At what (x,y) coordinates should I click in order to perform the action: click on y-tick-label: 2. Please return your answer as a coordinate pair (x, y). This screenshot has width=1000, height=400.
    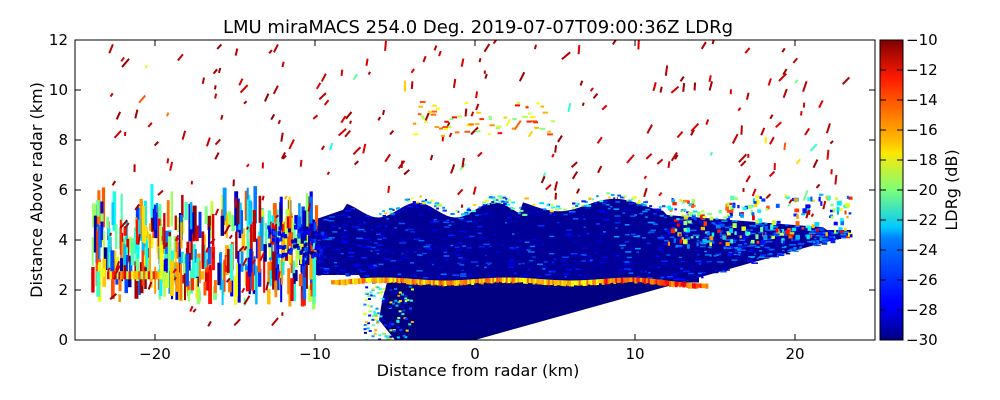
    Looking at the image, I should click on (63, 290).